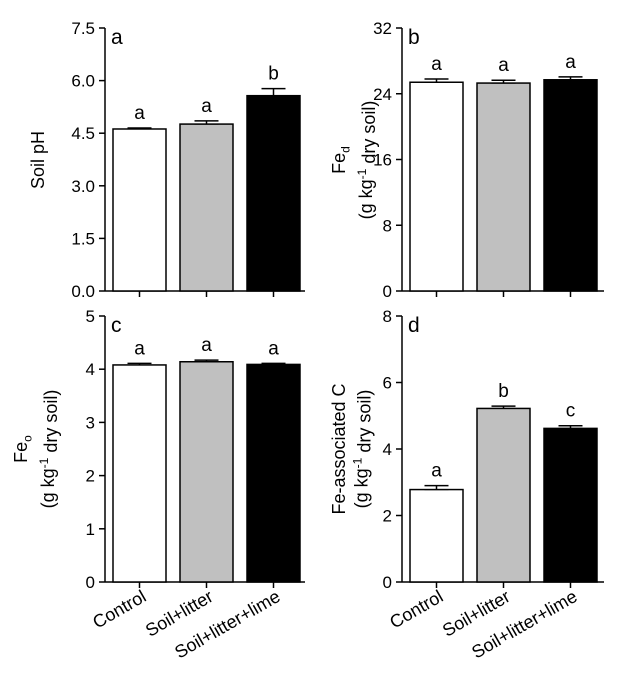 The height and width of the screenshot is (682, 630). I want to click on y-axis-title-subscript: o, so click(27, 438).